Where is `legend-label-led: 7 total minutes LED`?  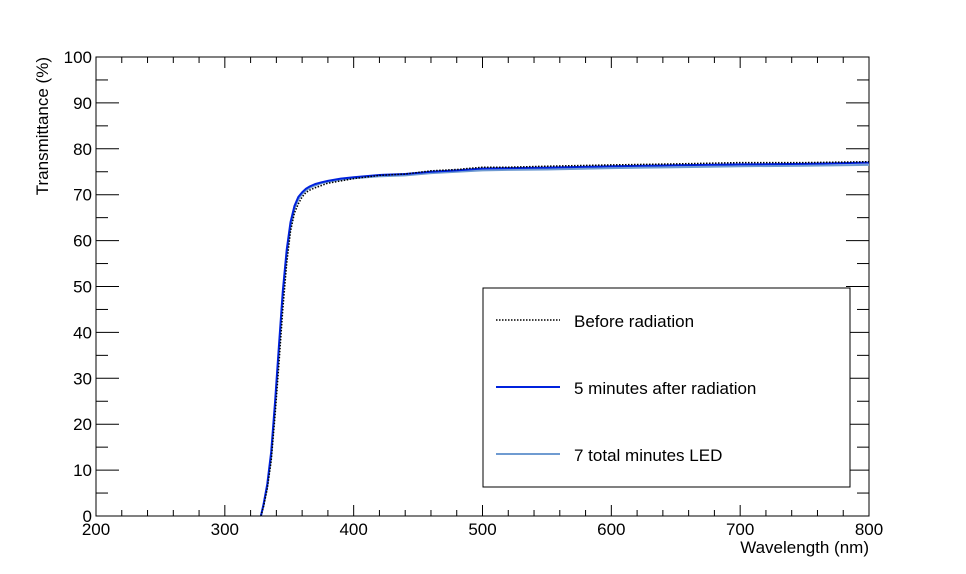 legend-label-led: 7 total minutes LED is located at coordinates (648, 455).